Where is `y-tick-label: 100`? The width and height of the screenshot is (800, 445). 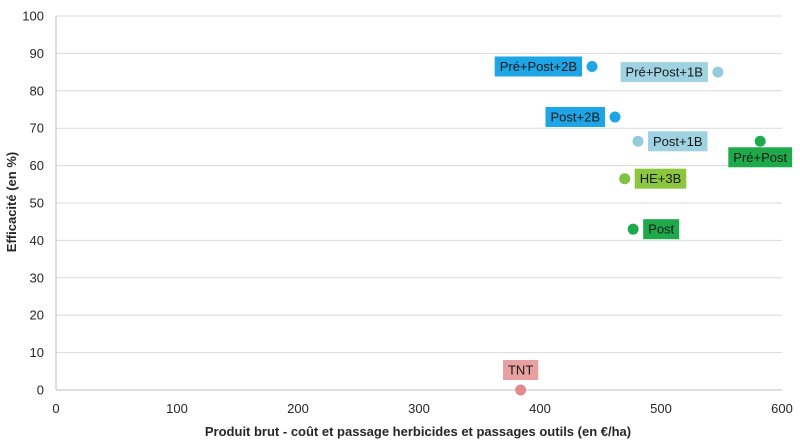
y-tick-label: 100 is located at coordinates (33, 16).